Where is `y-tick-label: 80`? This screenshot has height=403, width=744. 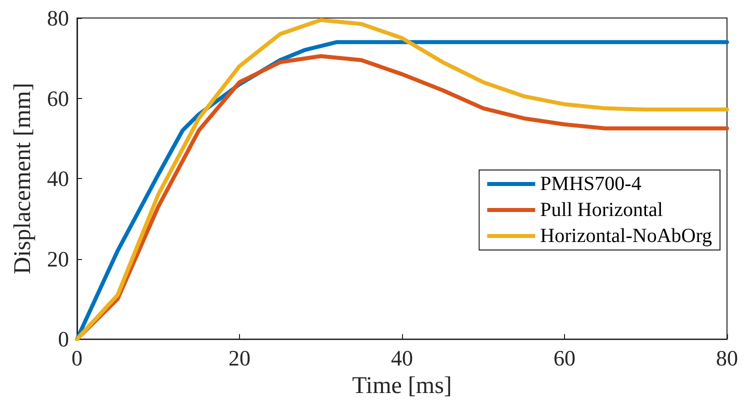
y-tick-label: 80 is located at coordinates (58, 18).